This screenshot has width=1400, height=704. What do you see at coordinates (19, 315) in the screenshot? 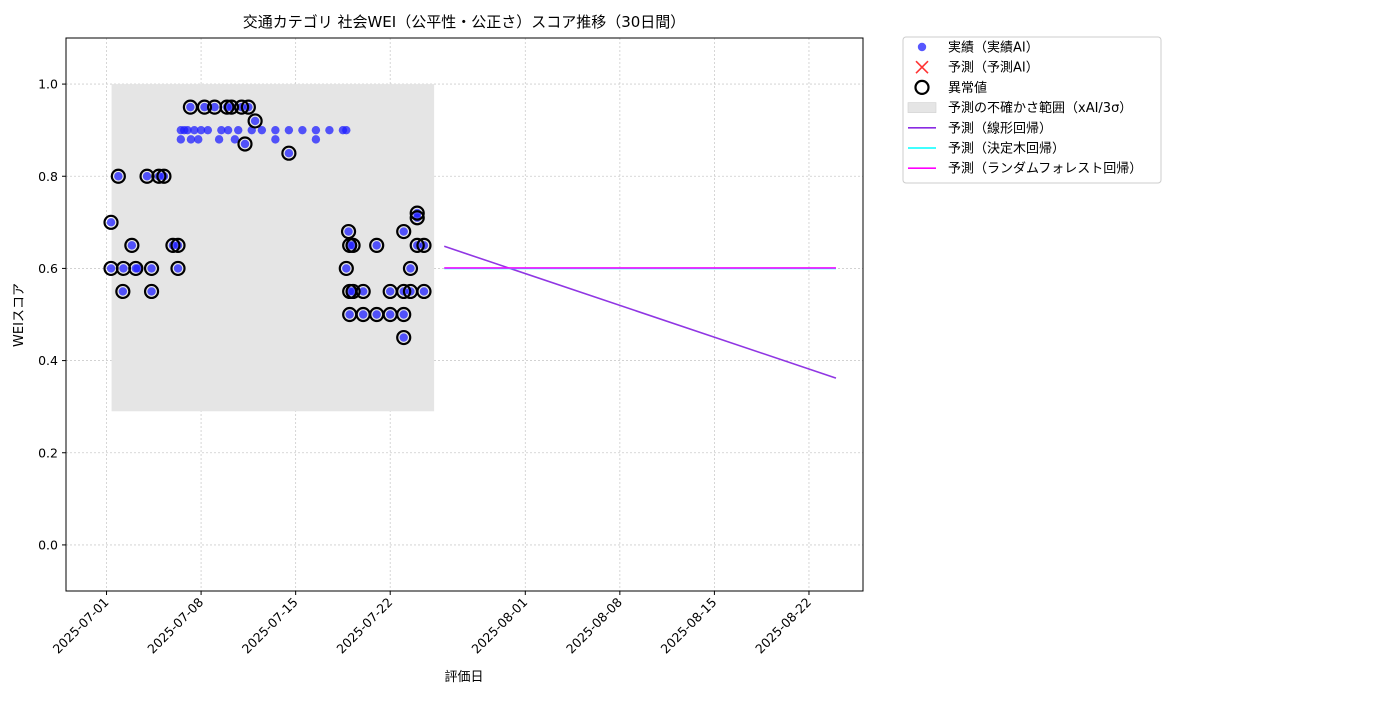
I see `y-axis-label: WEIスコア` at bounding box center [19, 315].